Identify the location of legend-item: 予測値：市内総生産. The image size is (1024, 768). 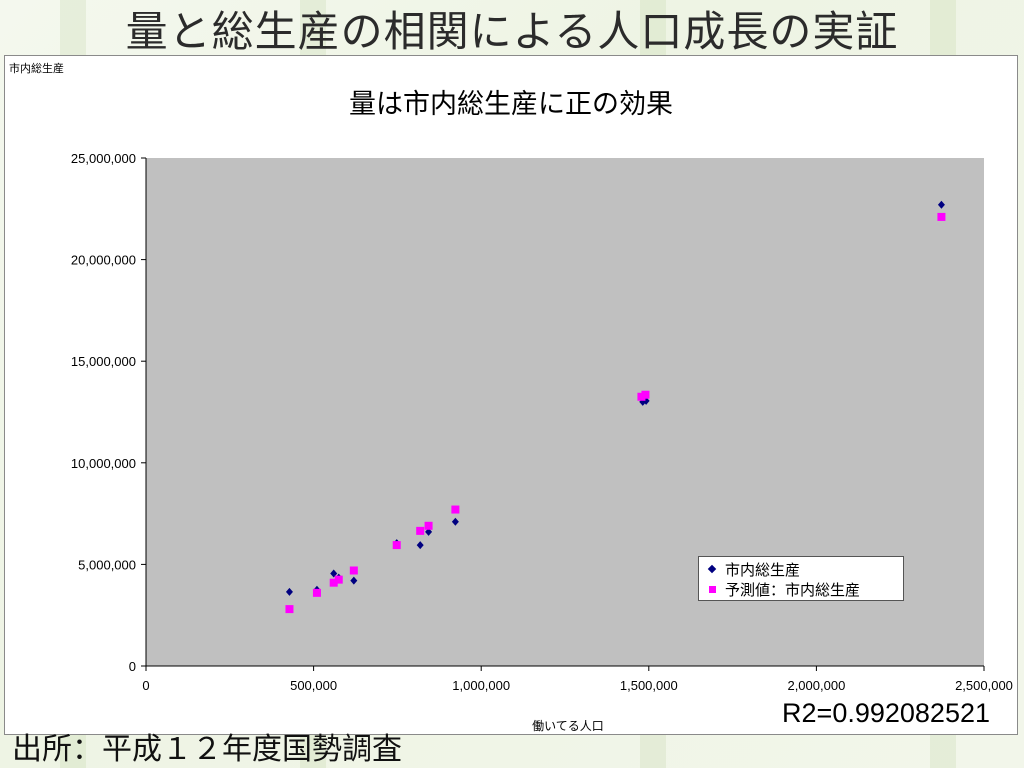
(801, 589).